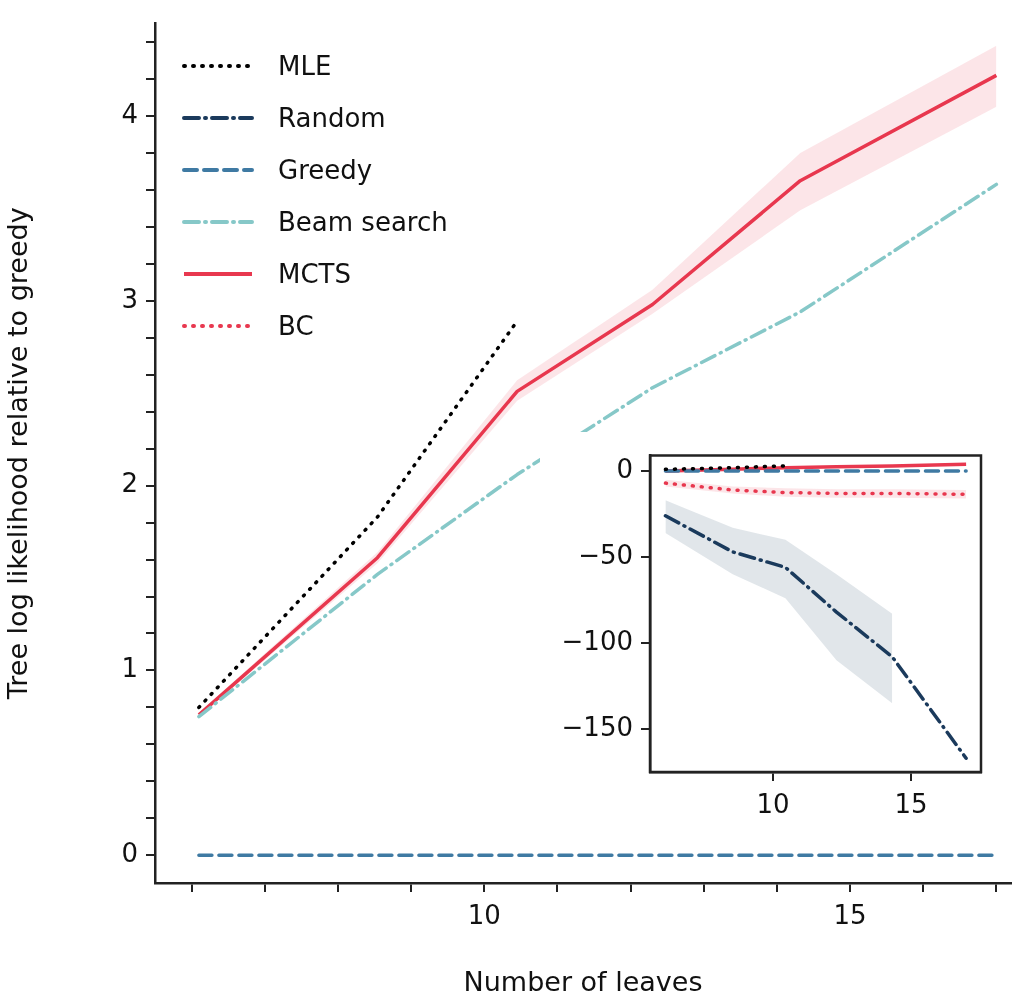  Describe the element at coordinates (815, 637) in the screenshot. I see `line-series` at that location.